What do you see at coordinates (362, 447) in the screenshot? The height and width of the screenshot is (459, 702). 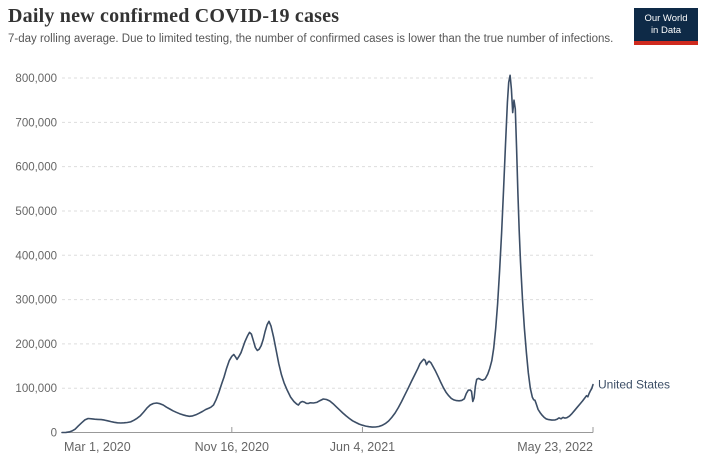 I see `x-tick-label: Jun 4, 2021` at bounding box center [362, 447].